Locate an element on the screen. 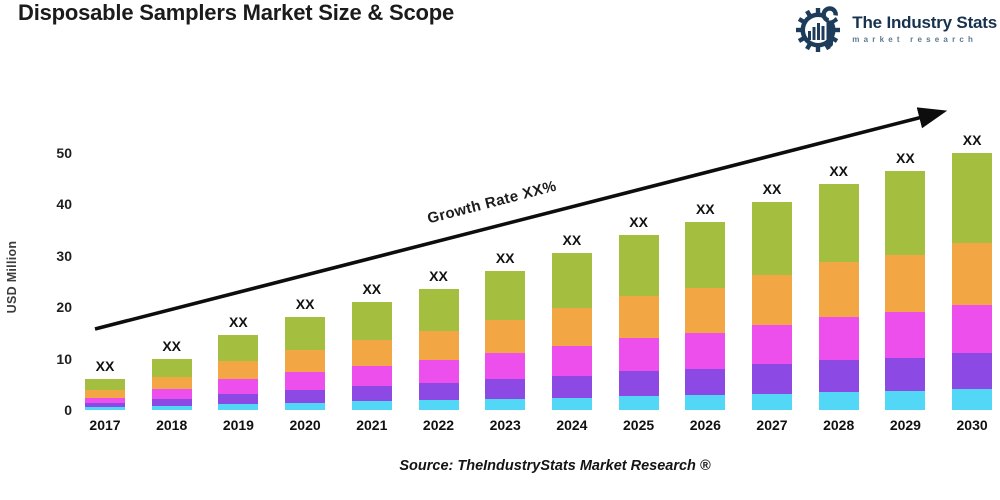 The image size is (1000, 500). bar-2029 is located at coordinates (905, 290).